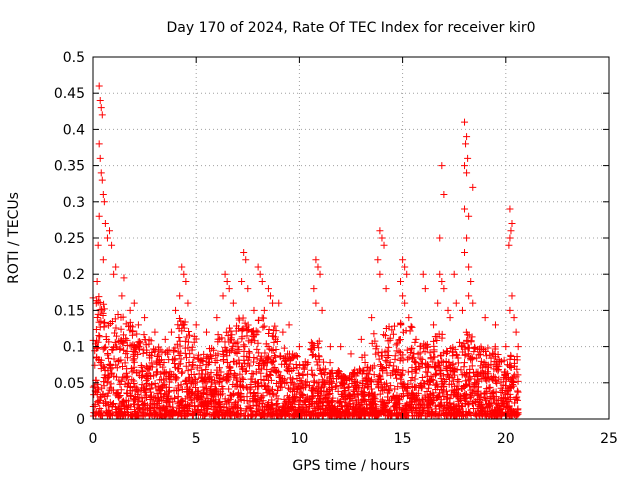  Describe the element at coordinates (609, 439) in the screenshot. I see `x-tick-label: 25` at that location.